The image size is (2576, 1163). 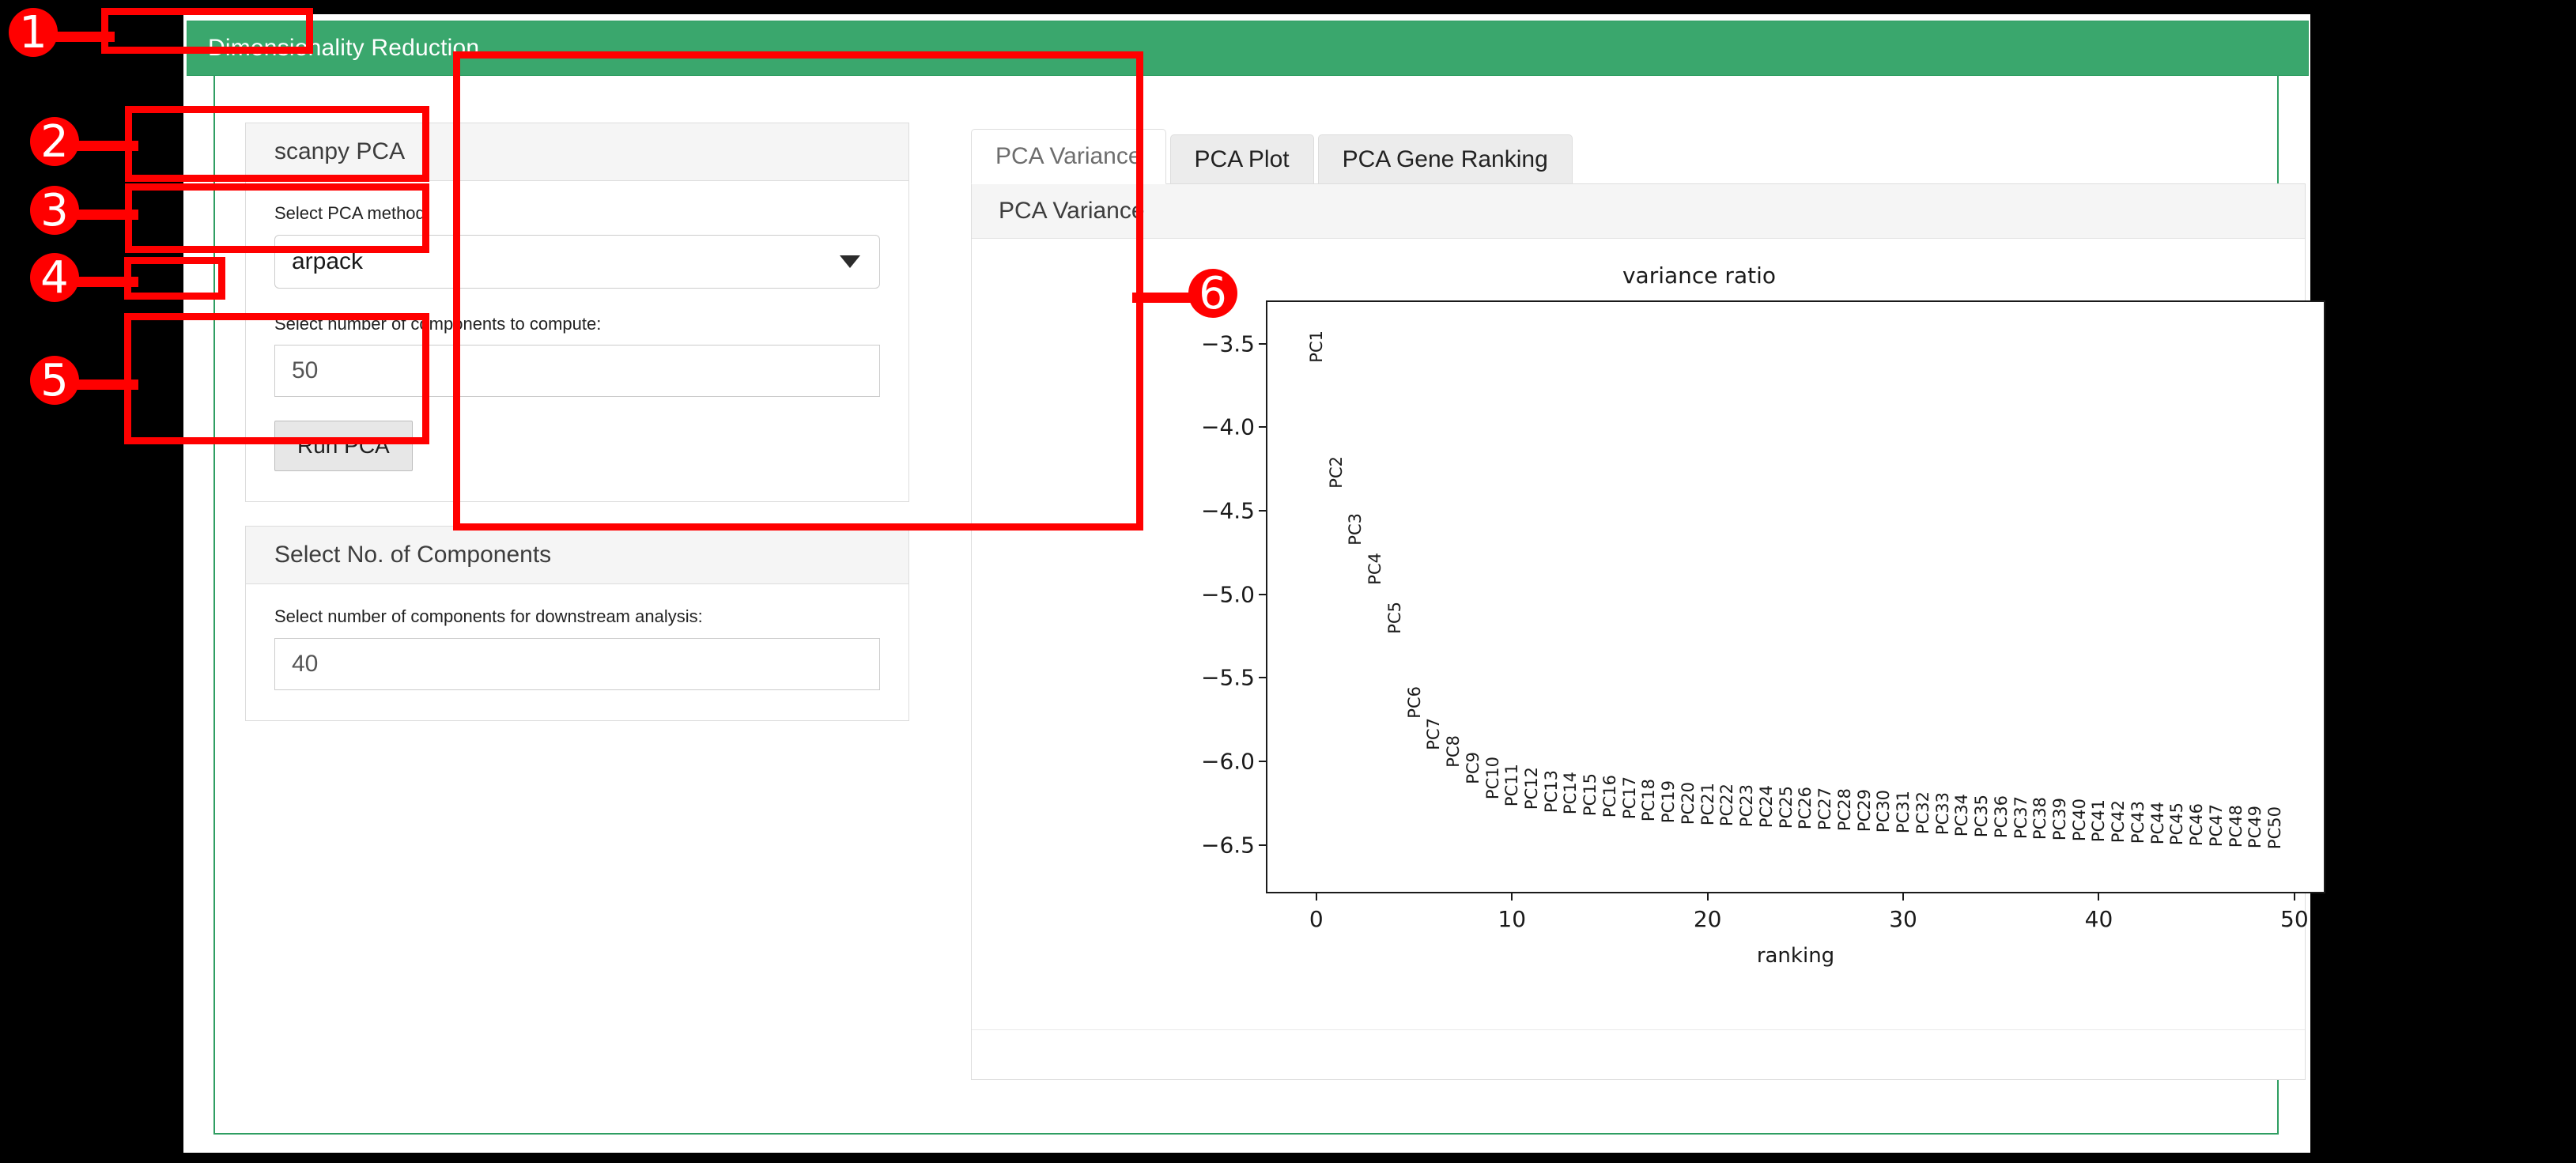 I want to click on data-point-label: PC30, so click(x=1884, y=811).